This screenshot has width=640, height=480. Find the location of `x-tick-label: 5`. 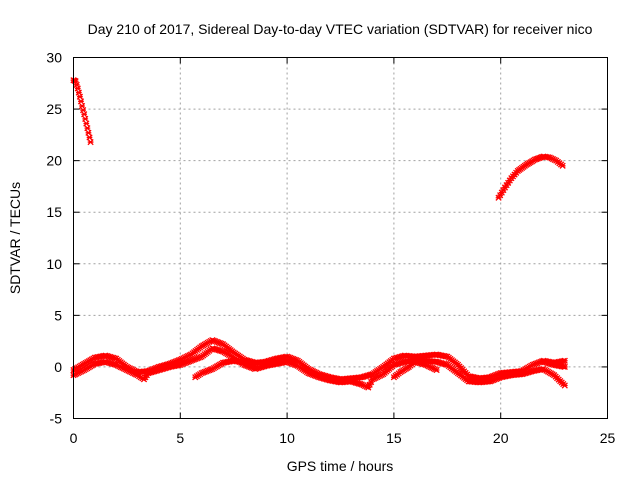

x-tick-label: 5 is located at coordinates (180, 438).